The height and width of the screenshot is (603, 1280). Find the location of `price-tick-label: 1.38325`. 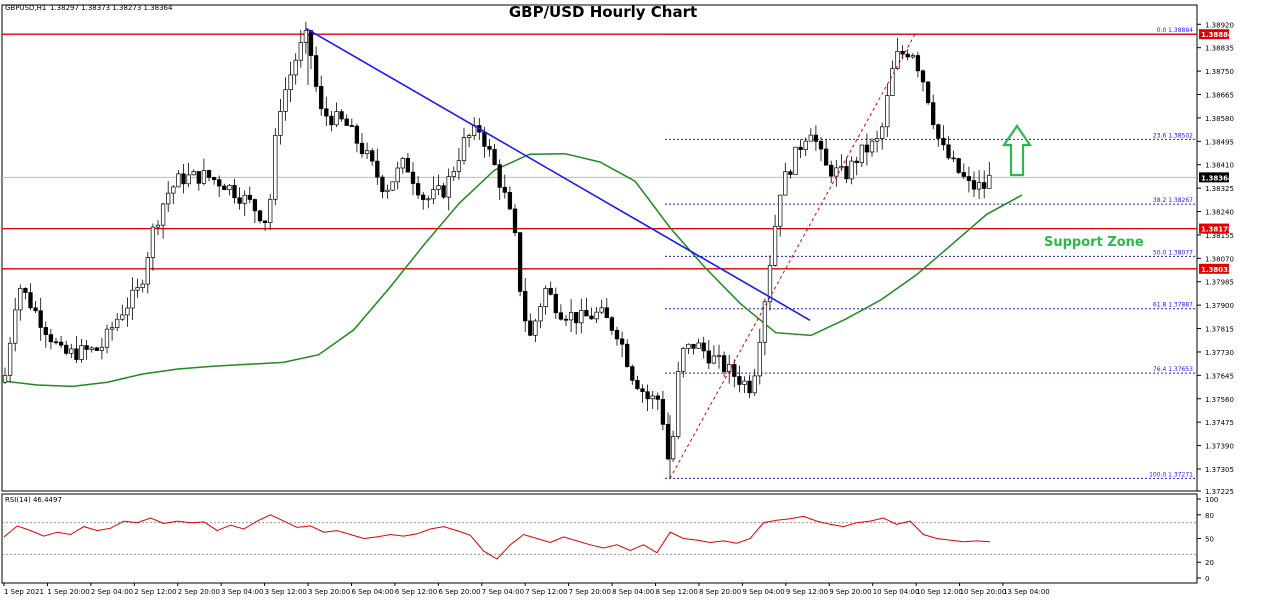

price-tick-label: 1.38325 is located at coordinates (1219, 189).